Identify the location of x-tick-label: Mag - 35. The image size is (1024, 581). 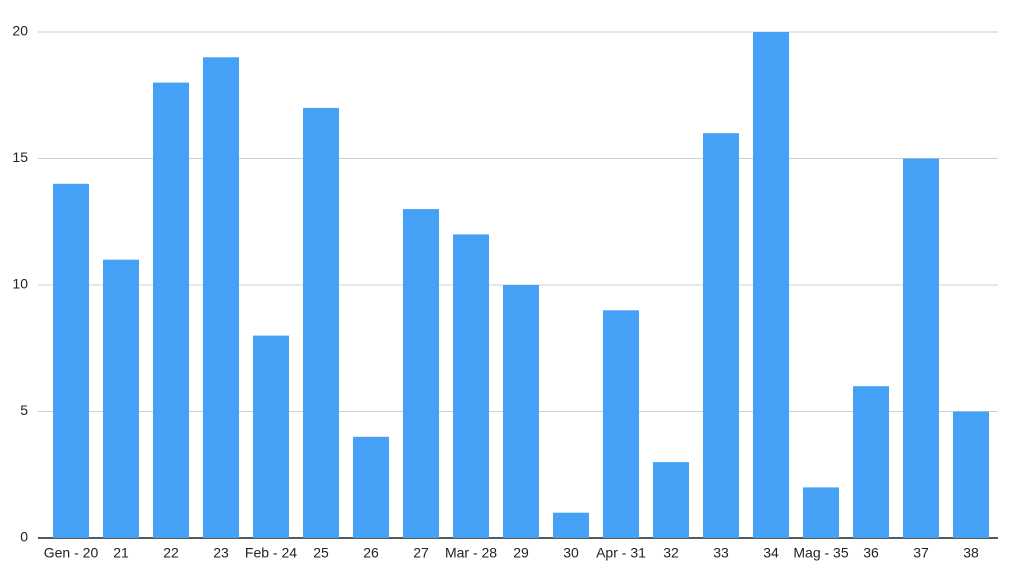
(820, 553).